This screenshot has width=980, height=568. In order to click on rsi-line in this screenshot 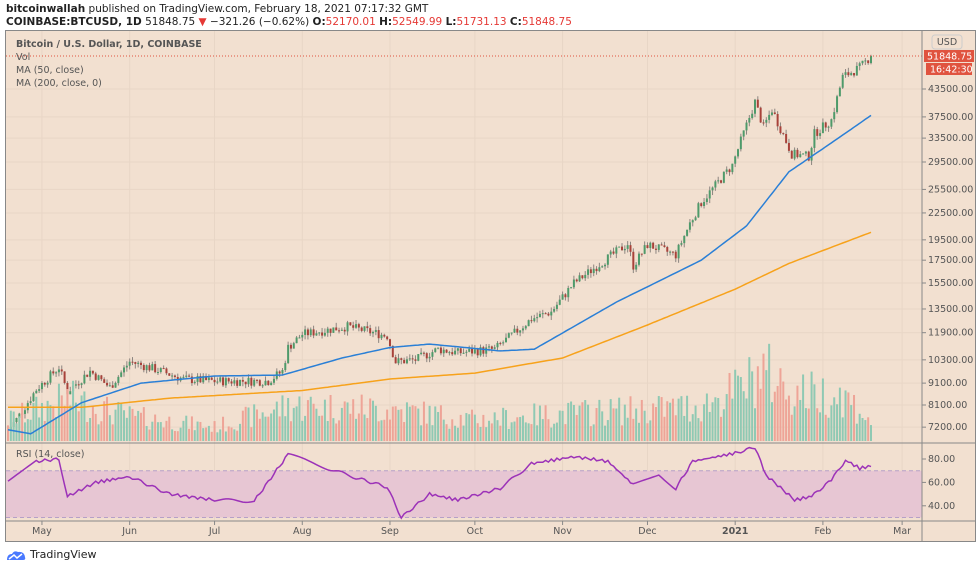, I will do `click(439, 483)`.